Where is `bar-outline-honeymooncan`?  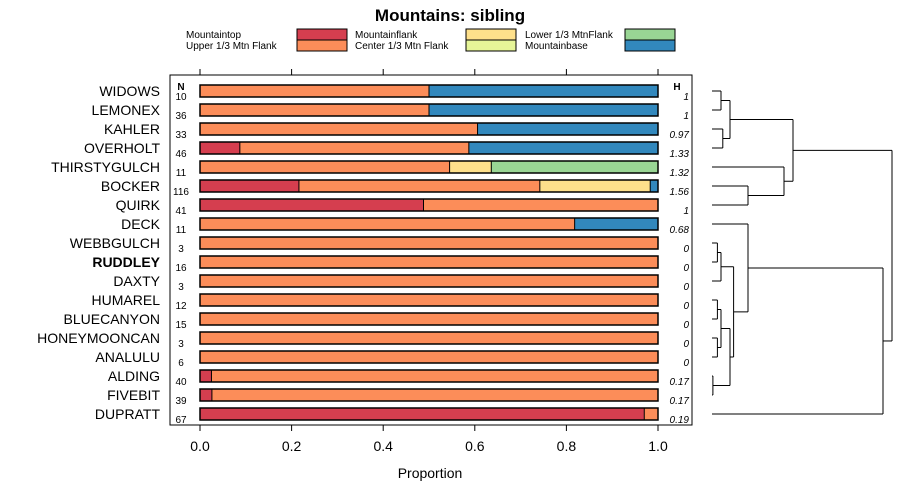 bar-outline-honeymooncan is located at coordinates (429, 338).